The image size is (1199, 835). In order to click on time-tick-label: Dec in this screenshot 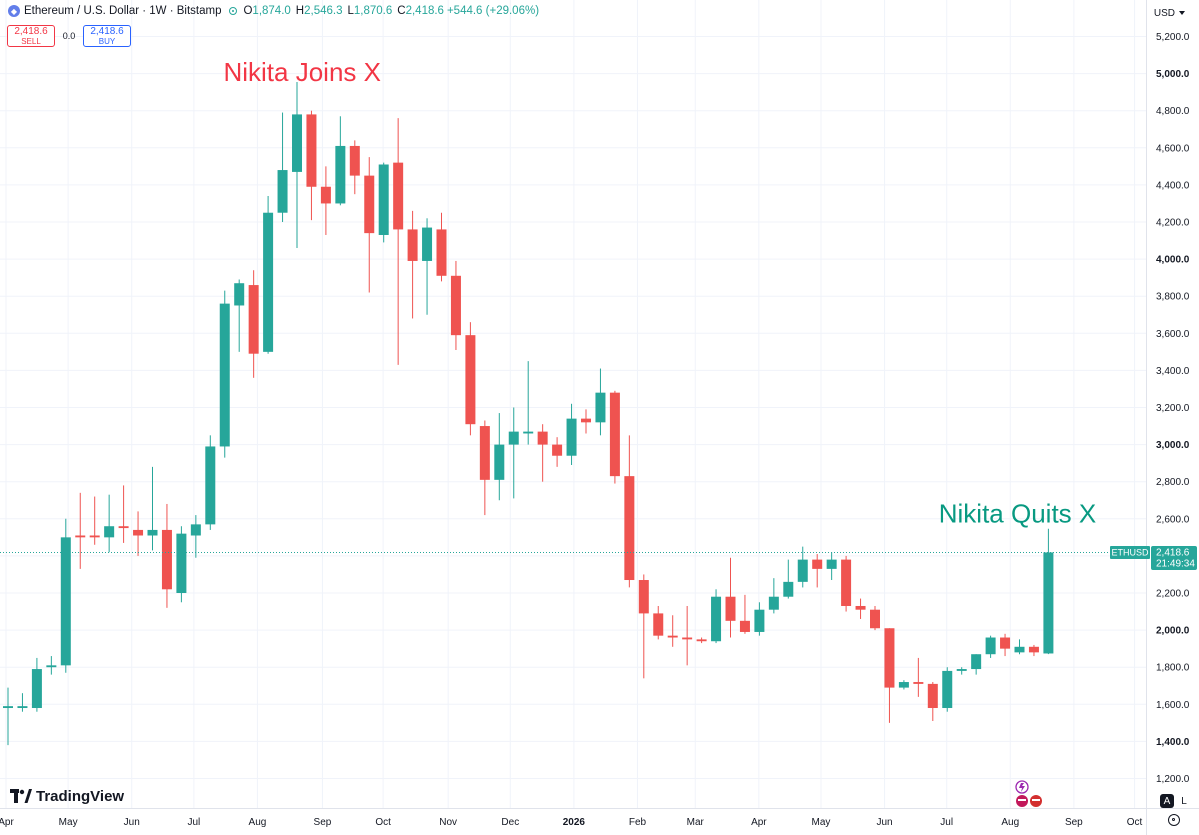, I will do `click(510, 822)`.